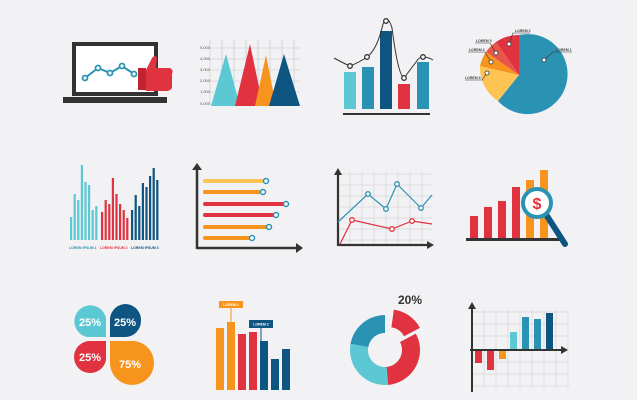 The image size is (637, 400). Describe the element at coordinates (114, 248) in the screenshot. I see `group-label: LOREM IPSUM 2` at that location.